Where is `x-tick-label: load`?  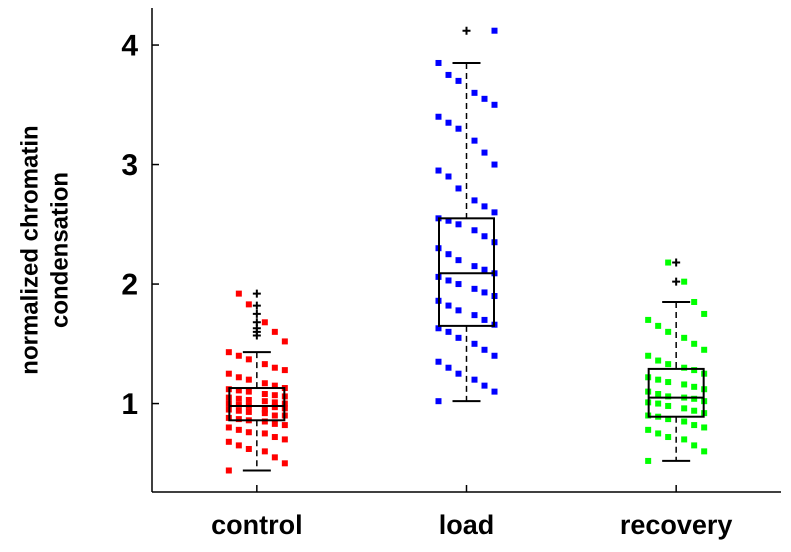 x-tick-label: load is located at coordinates (466, 525).